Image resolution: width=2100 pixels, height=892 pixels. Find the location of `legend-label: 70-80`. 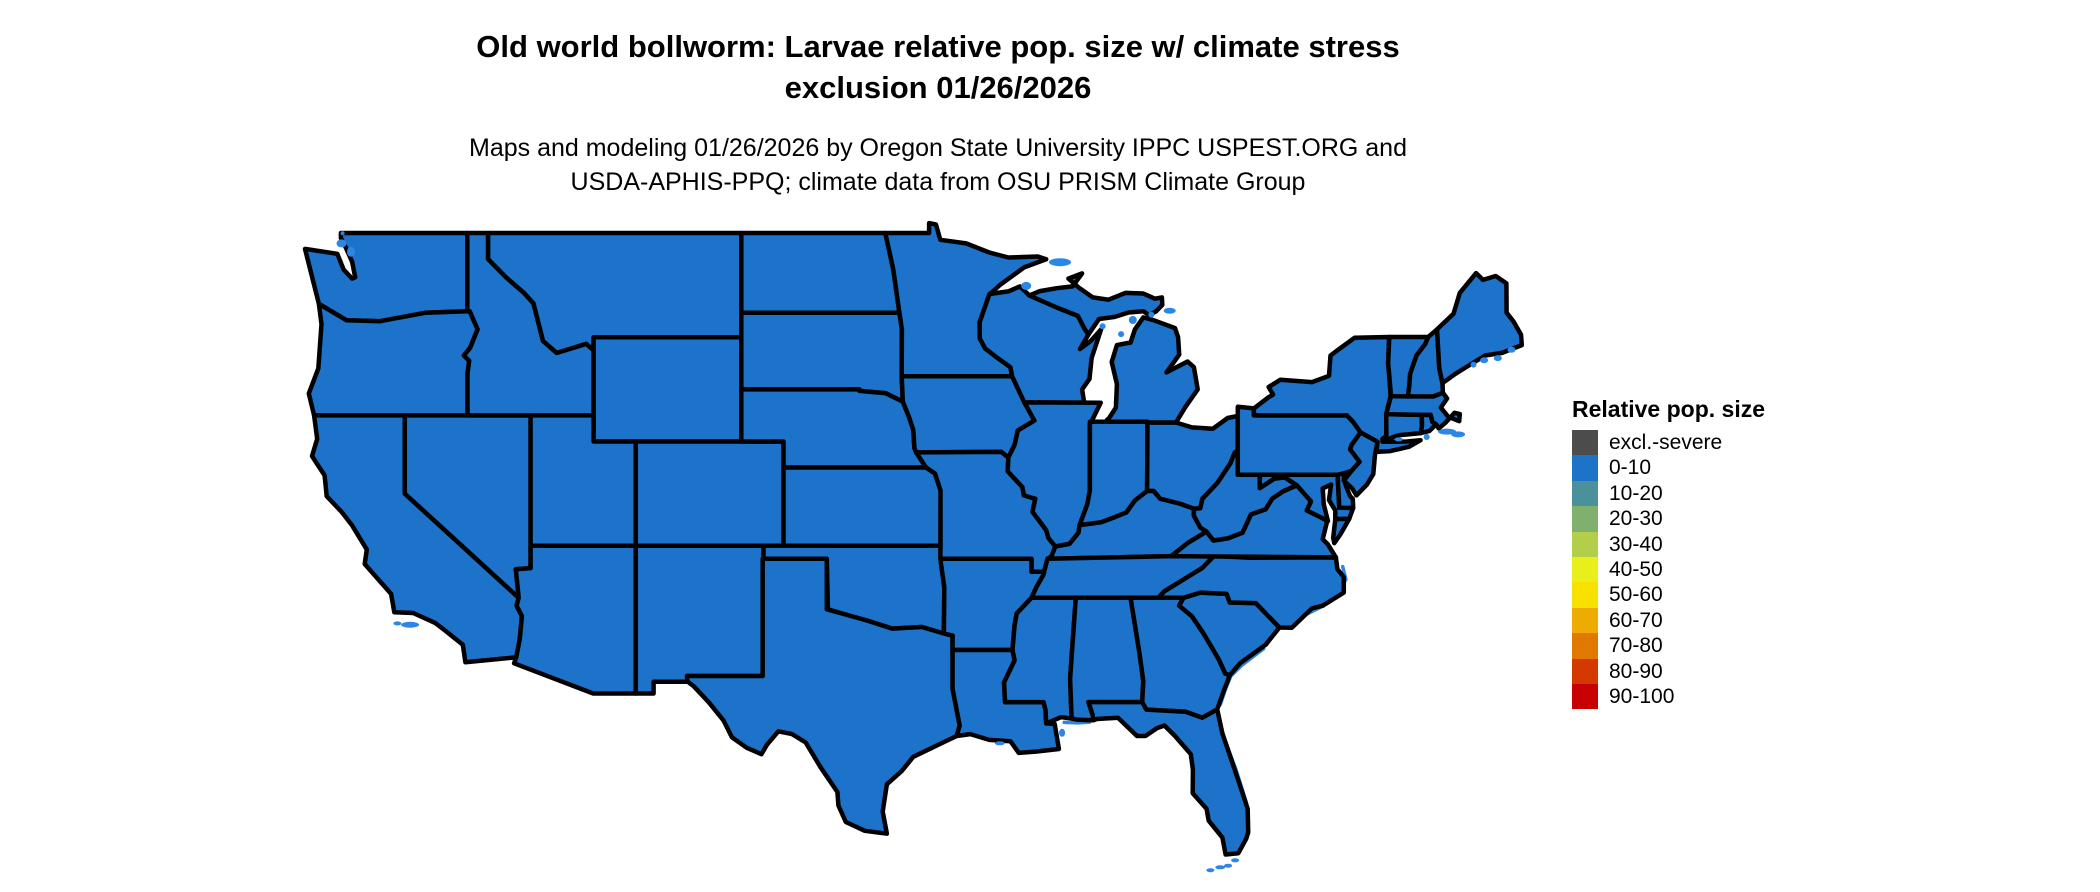

legend-label: 70-80 is located at coordinates (1636, 646).